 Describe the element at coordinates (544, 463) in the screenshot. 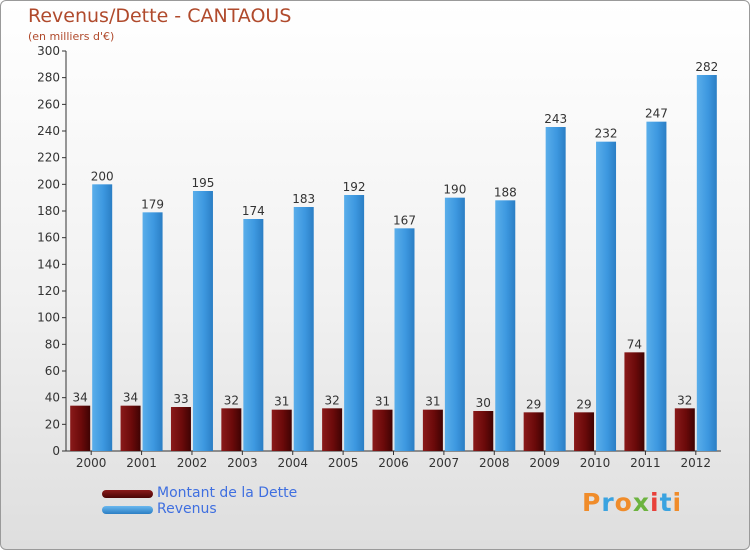

I see `x-tick-label: 2009` at that location.